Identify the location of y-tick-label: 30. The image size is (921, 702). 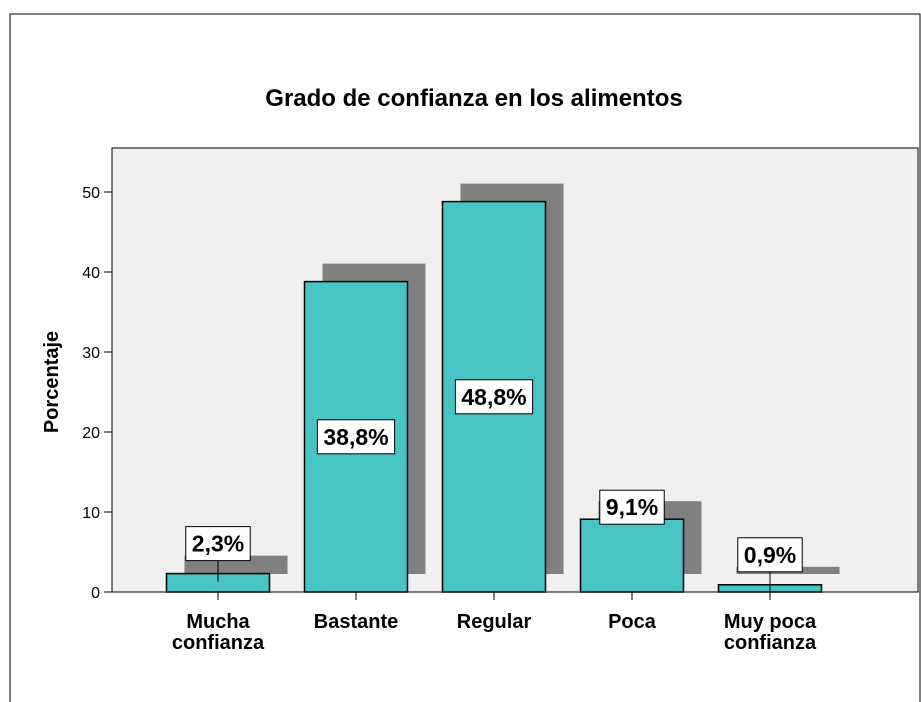
(91, 353).